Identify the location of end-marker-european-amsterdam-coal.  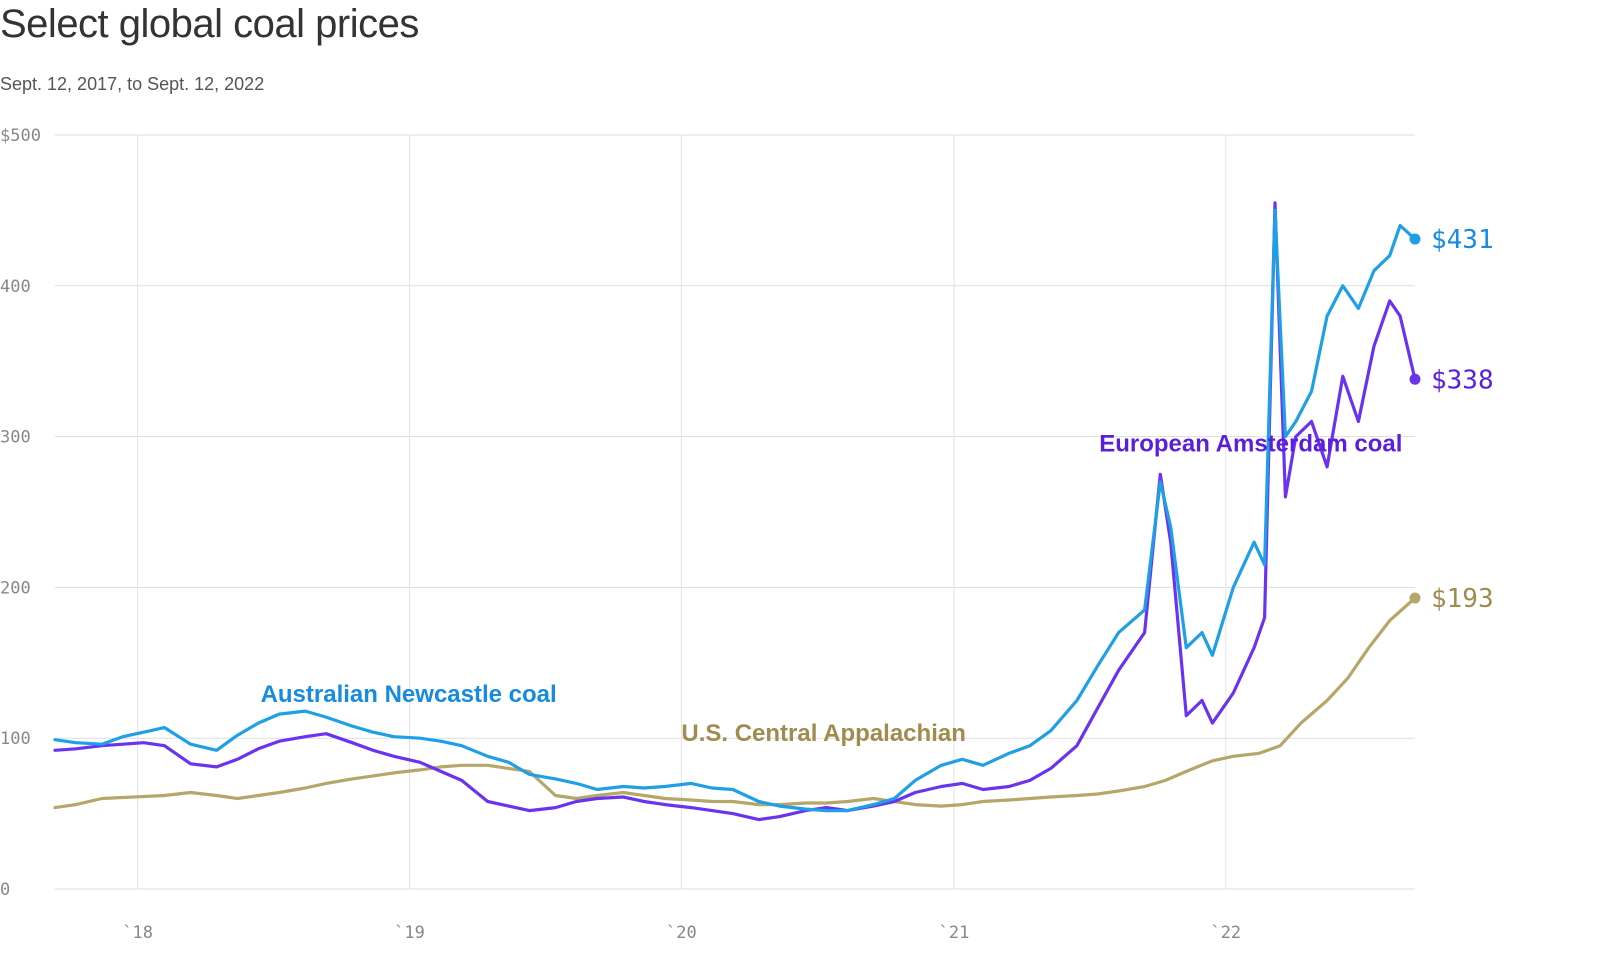
(1415, 379).